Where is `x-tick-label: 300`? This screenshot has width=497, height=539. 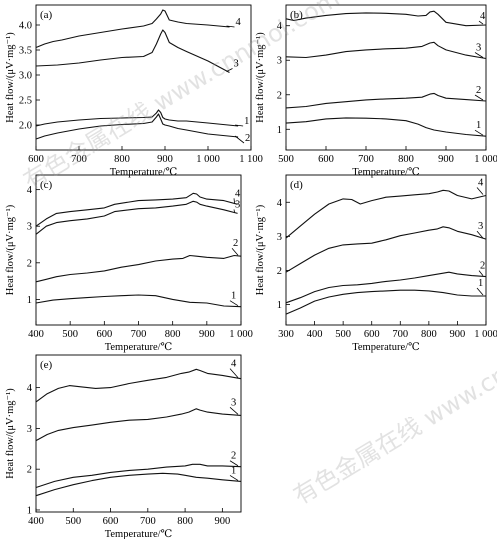
x-tick-label: 300 is located at coordinates (286, 334).